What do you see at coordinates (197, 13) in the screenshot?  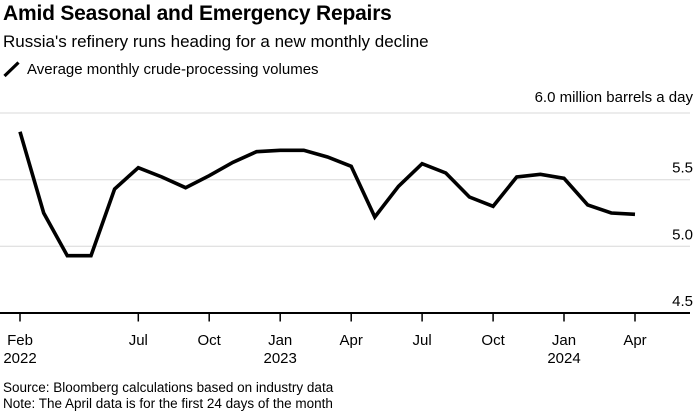 I see `chart-title: Amid Seasonal and Emergency Repairs` at bounding box center [197, 13].